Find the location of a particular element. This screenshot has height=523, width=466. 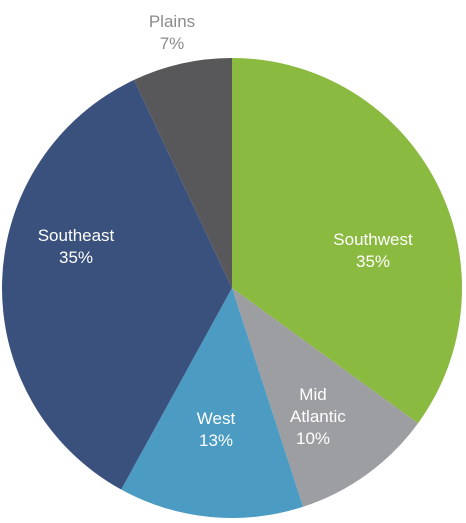

category-label: Mid Atlantic is located at coordinates (318, 405).